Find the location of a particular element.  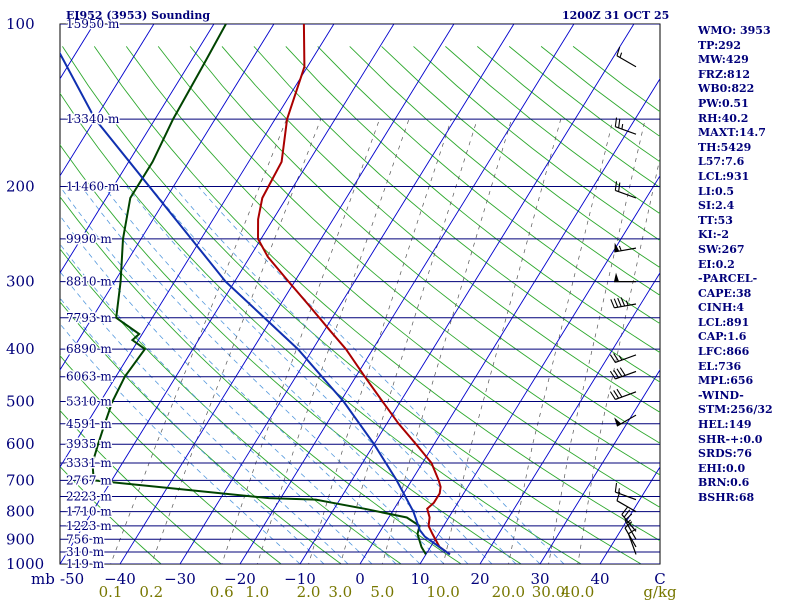

pressure-unit: mb is located at coordinates (43, 579).